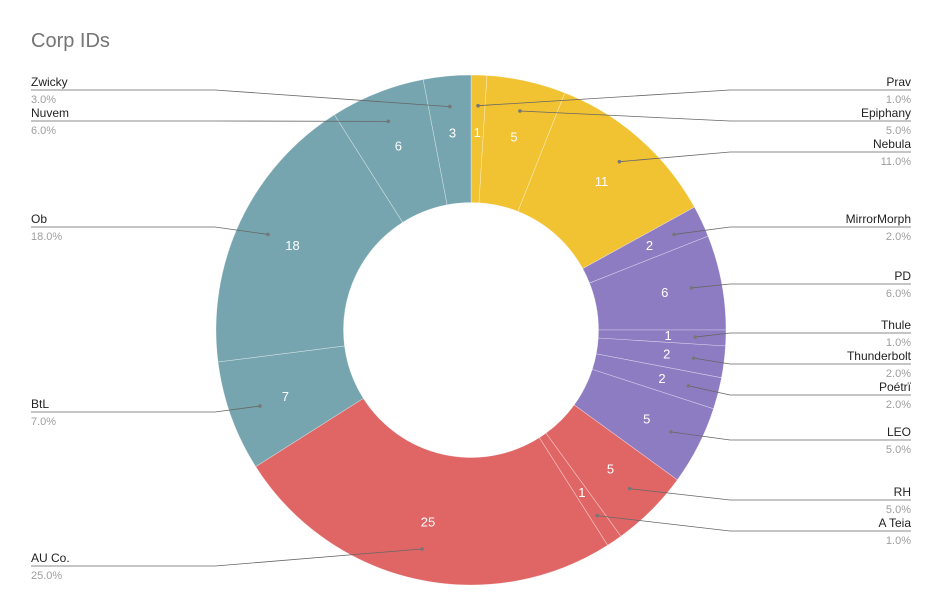  What do you see at coordinates (770, 494) in the screenshot?
I see `callout-line-rh` at bounding box center [770, 494].